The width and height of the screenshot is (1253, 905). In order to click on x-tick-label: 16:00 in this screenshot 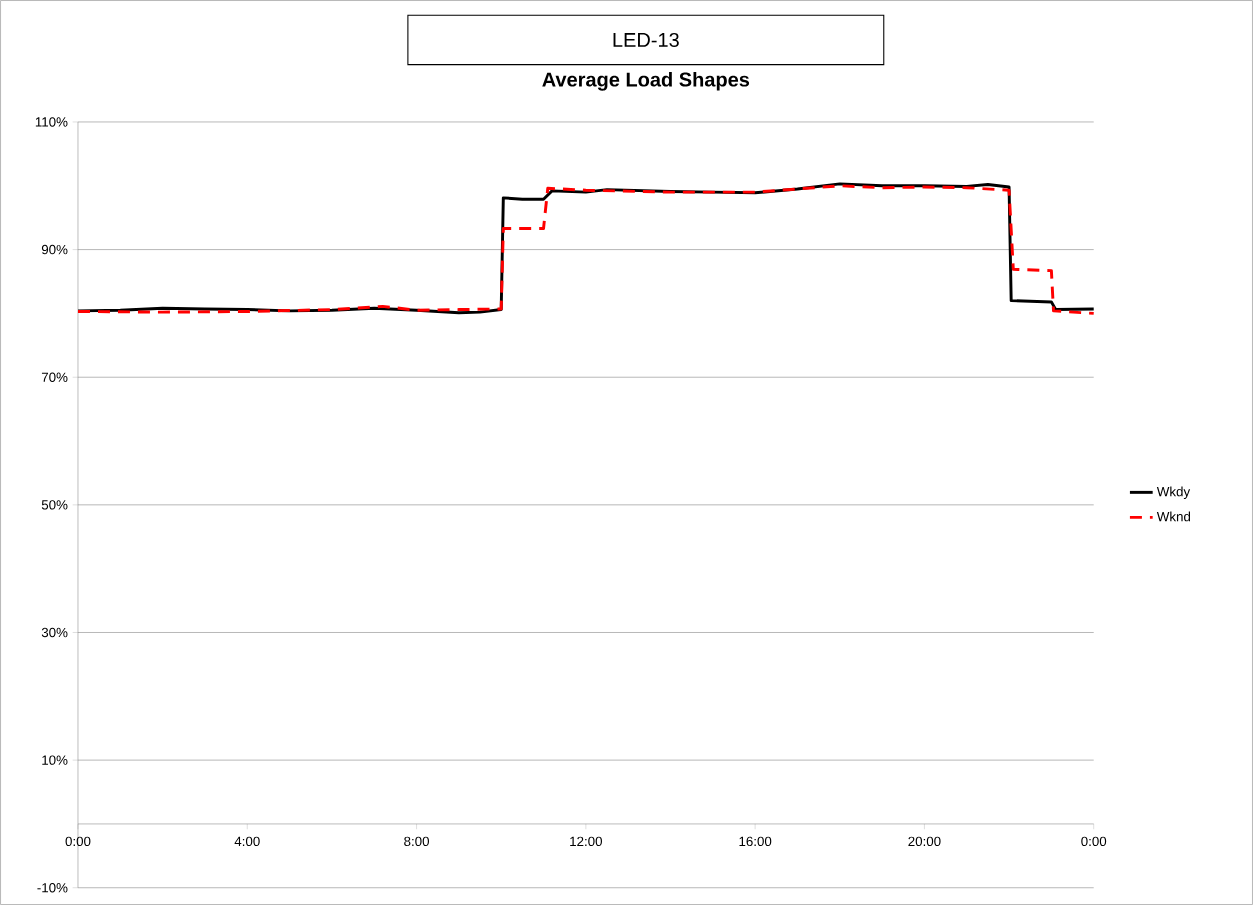, I will do `click(755, 841)`.